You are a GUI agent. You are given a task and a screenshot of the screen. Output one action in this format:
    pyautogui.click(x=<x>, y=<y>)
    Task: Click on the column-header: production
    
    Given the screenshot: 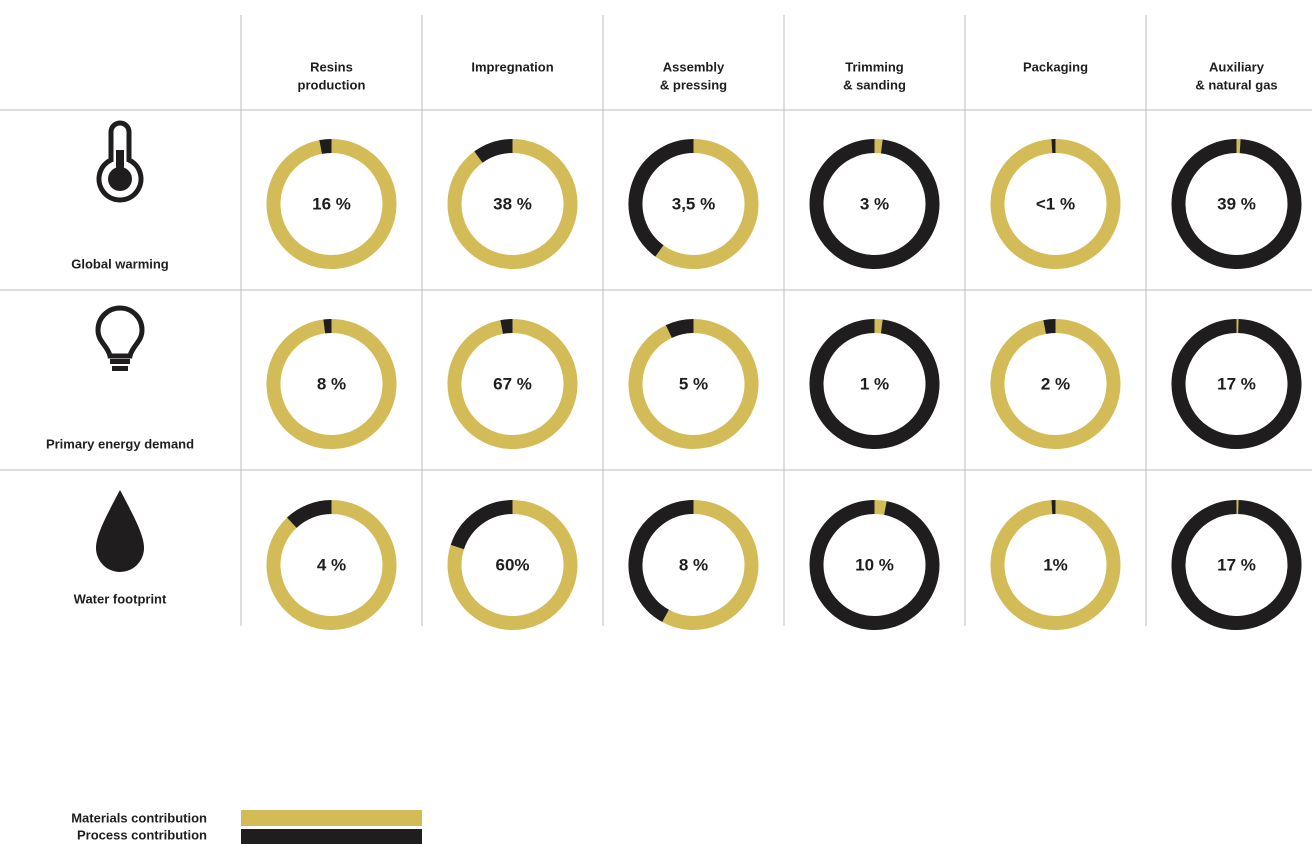 What is the action you would take?
    pyautogui.click(x=332, y=84)
    